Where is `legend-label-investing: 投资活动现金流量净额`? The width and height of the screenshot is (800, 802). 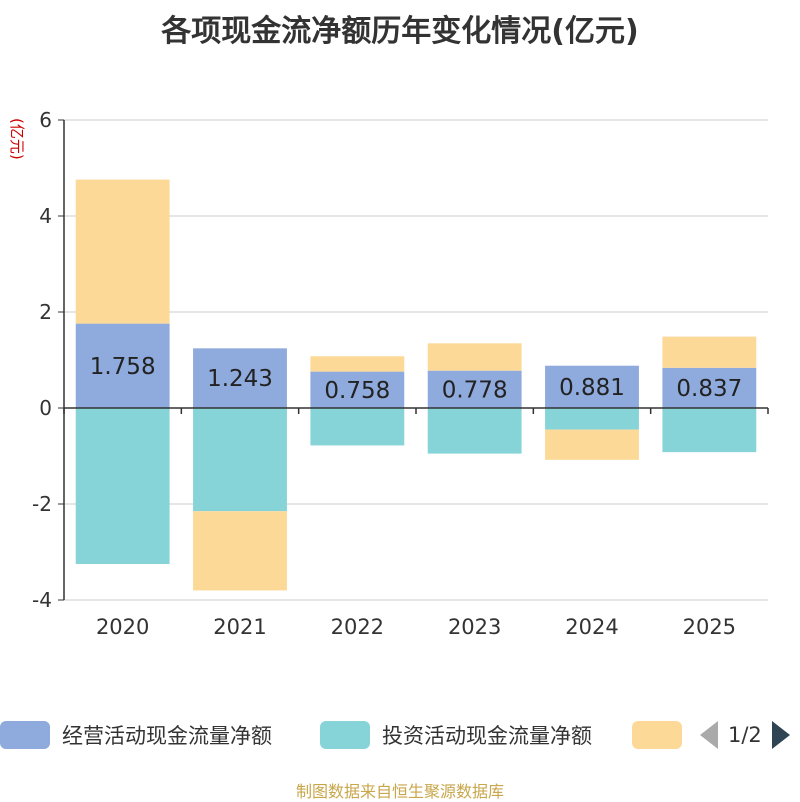 legend-label-investing: 投资活动现金流量净额 is located at coordinates (487, 736).